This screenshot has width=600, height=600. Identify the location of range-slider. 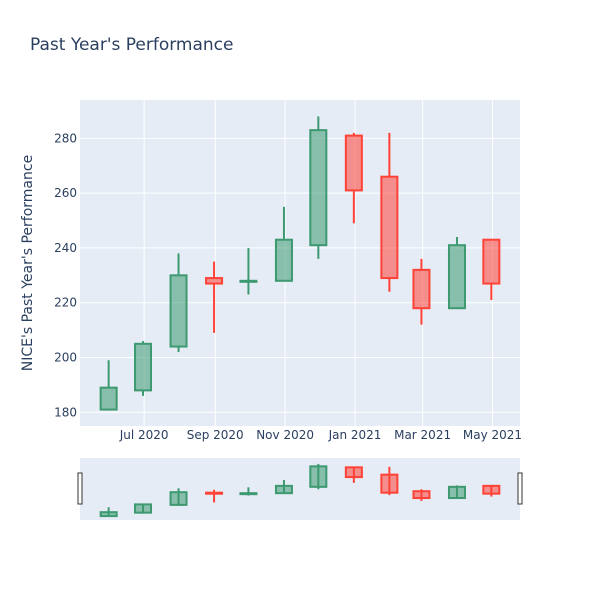
(300, 489).